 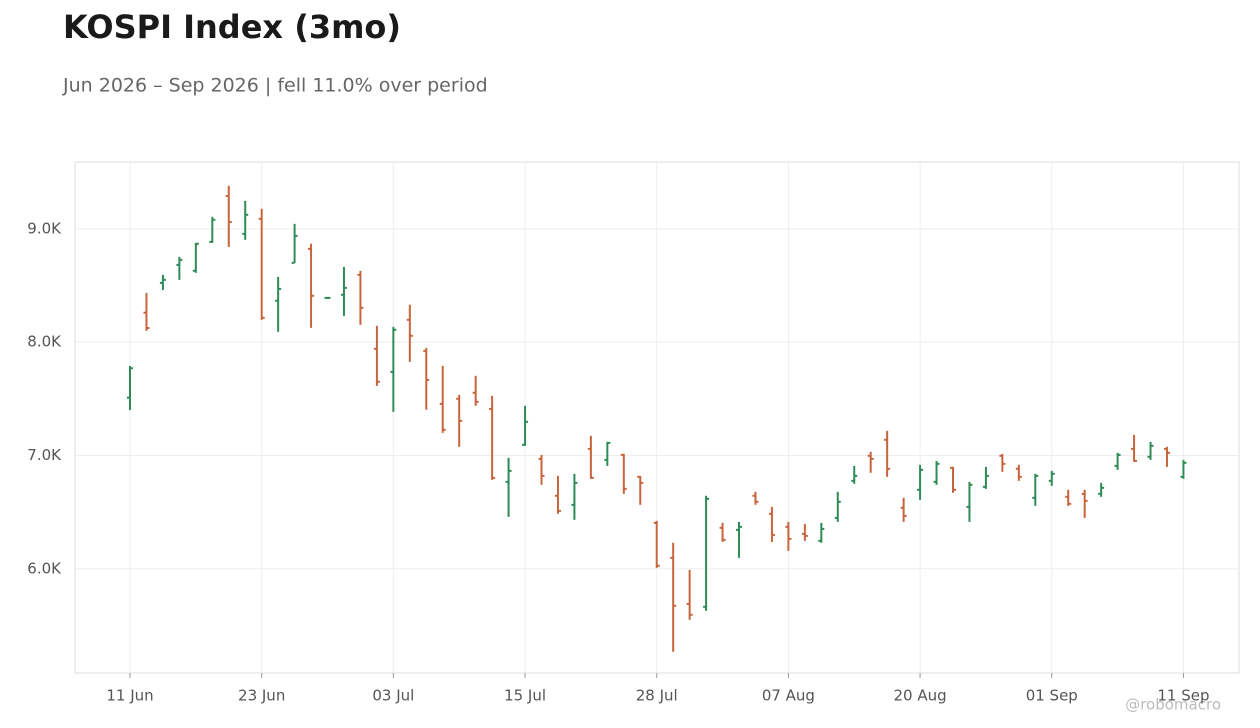 I want to click on x-tick-label: 01 Sep, so click(x=1052, y=696).